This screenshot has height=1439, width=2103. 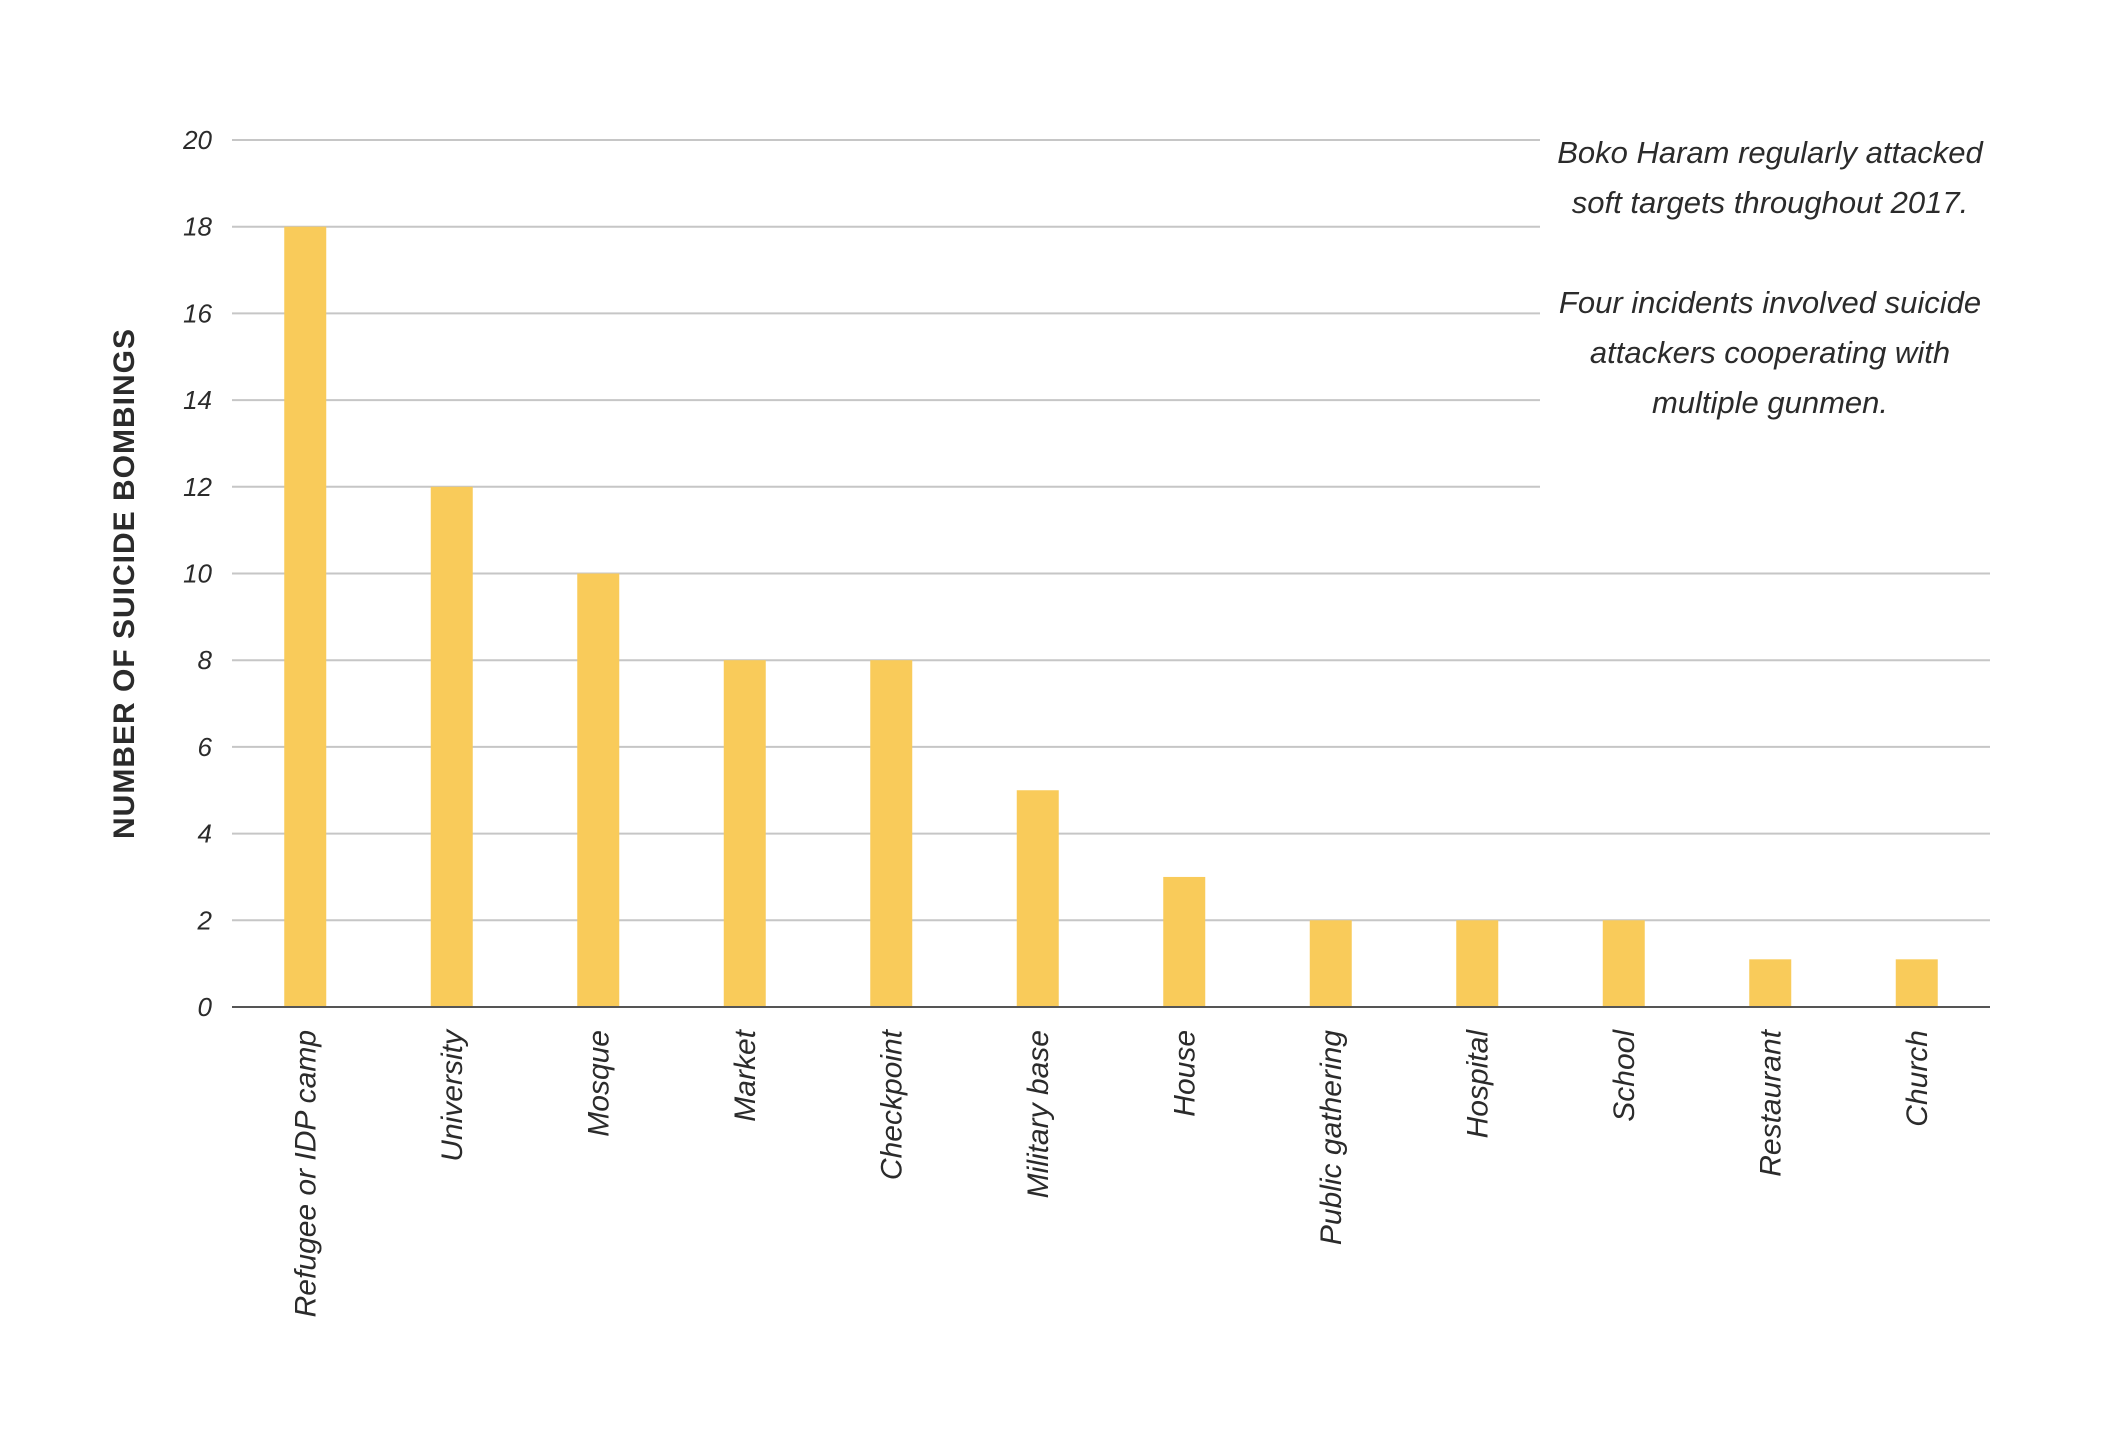 I want to click on y-tick-label: 0, so click(x=205, y=1007).